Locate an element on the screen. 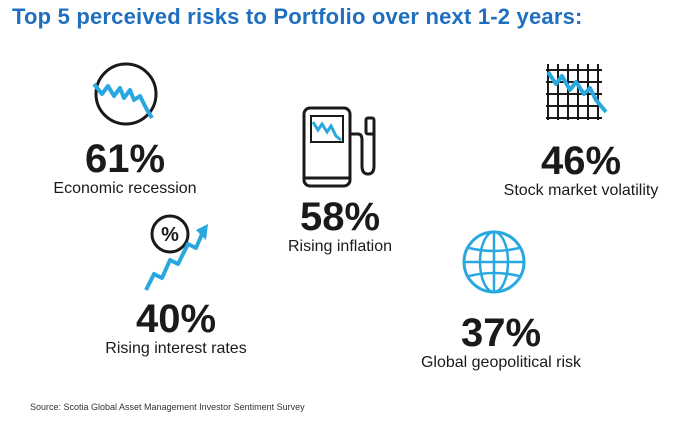 Image resolution: width=700 pixels, height=422 pixels. percent-arrow-icon: % is located at coordinates (176, 252).